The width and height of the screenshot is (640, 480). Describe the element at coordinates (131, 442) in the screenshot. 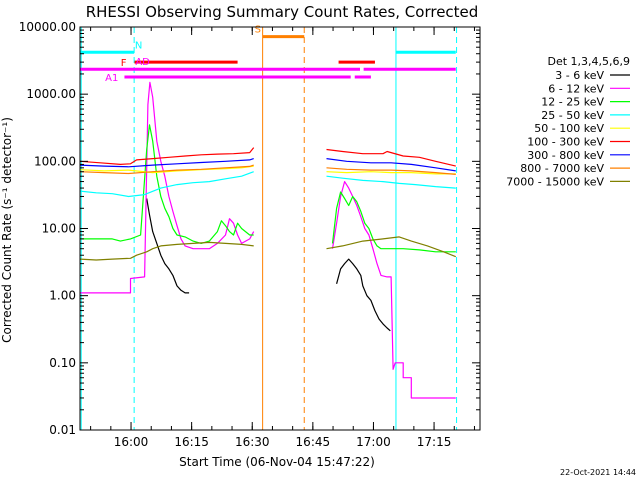

I see `x-tick-label: 16:00` at that location.